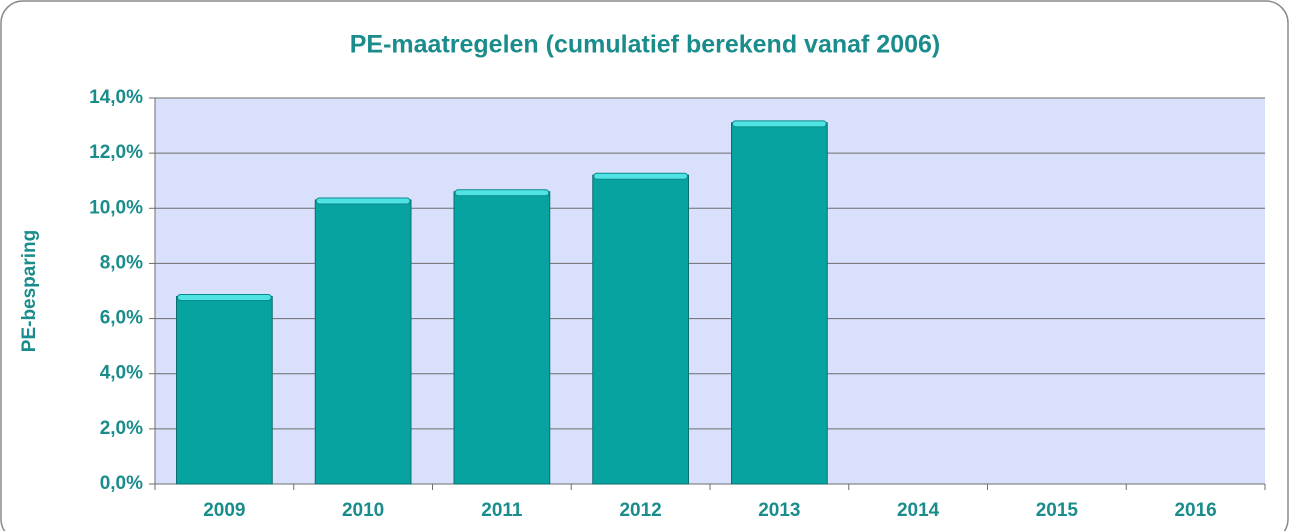 This screenshot has height=531, width=1289. I want to click on x-tick-label: 2009, so click(224, 510).